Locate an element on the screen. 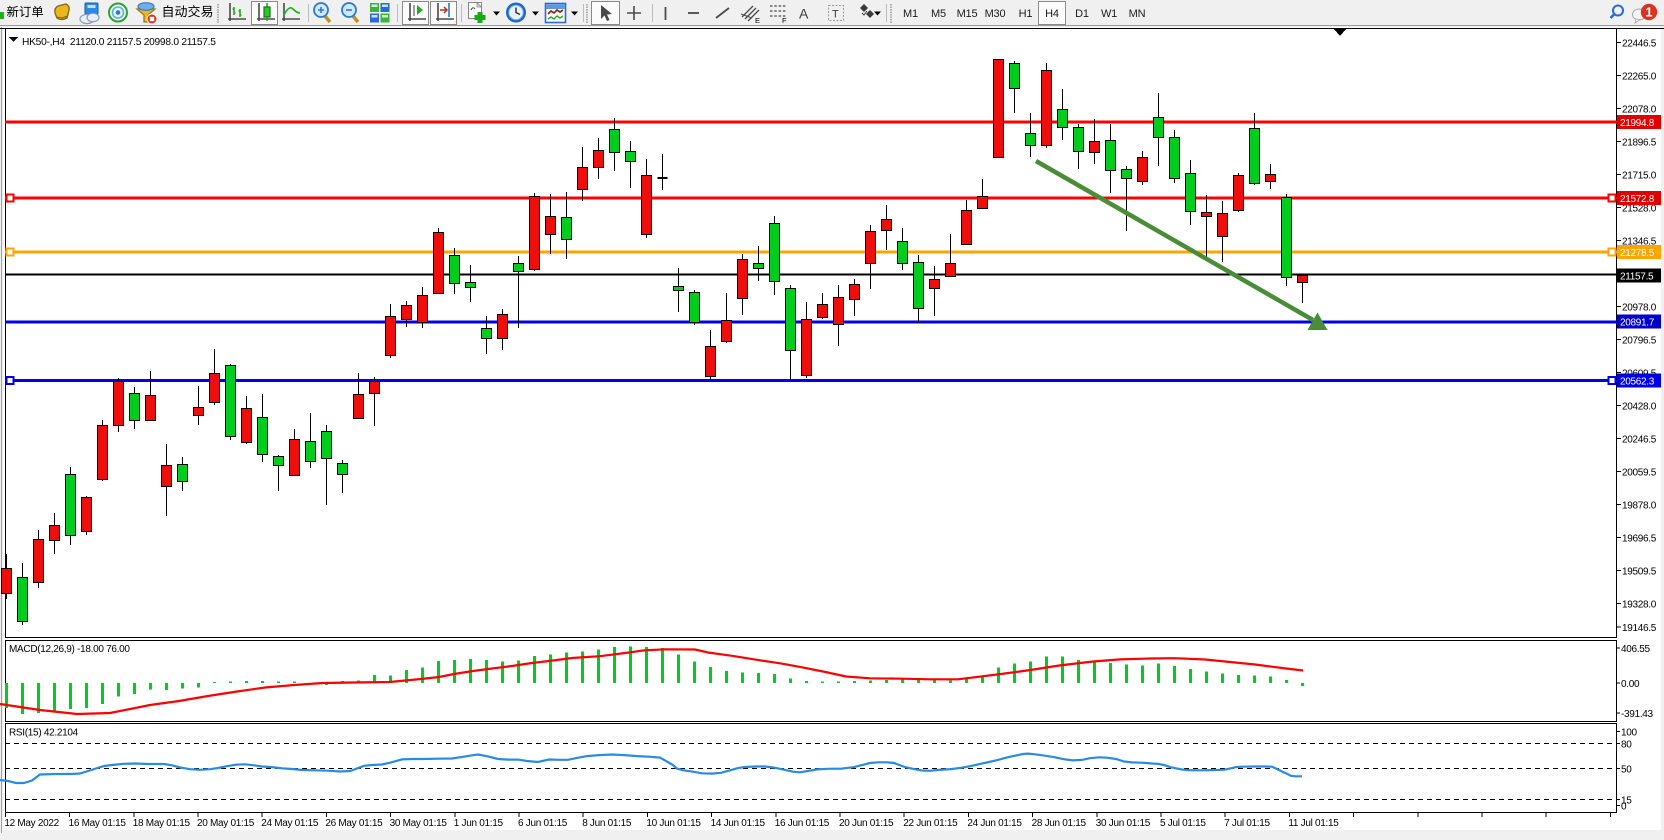 This screenshot has width=1664, height=840. svg-text: 0 is located at coordinates (1624, 807).